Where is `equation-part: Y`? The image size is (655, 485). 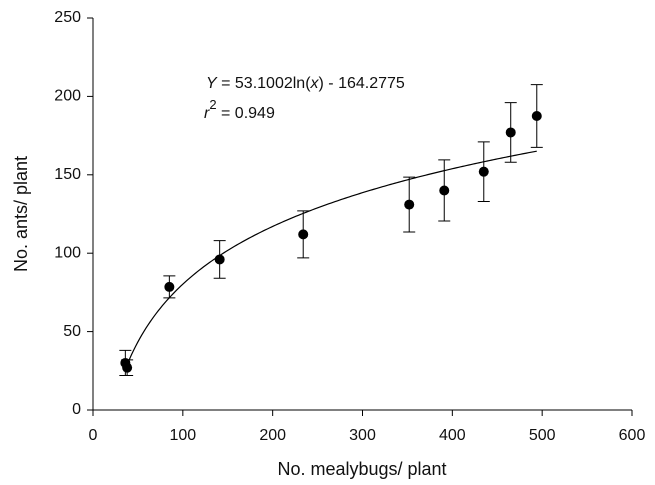 equation-part: Y is located at coordinates (212, 83).